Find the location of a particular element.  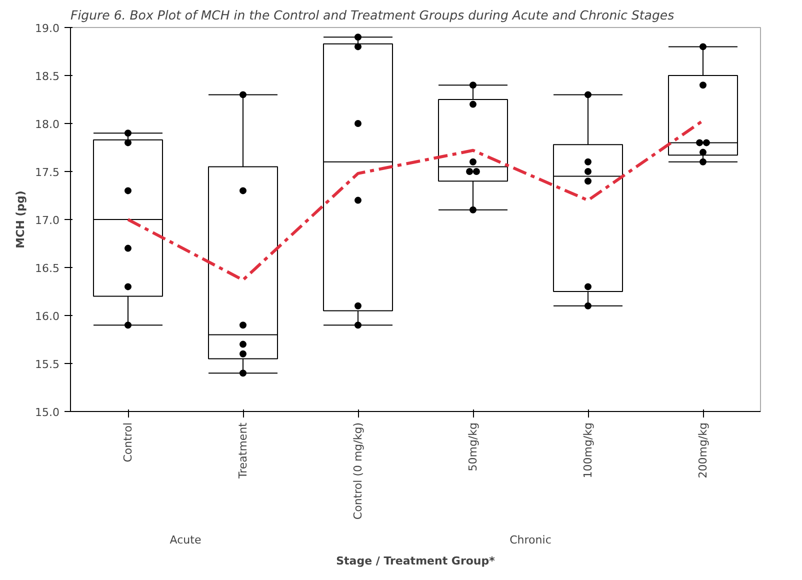

y-tick-label: 15.0 is located at coordinates (47, 412).